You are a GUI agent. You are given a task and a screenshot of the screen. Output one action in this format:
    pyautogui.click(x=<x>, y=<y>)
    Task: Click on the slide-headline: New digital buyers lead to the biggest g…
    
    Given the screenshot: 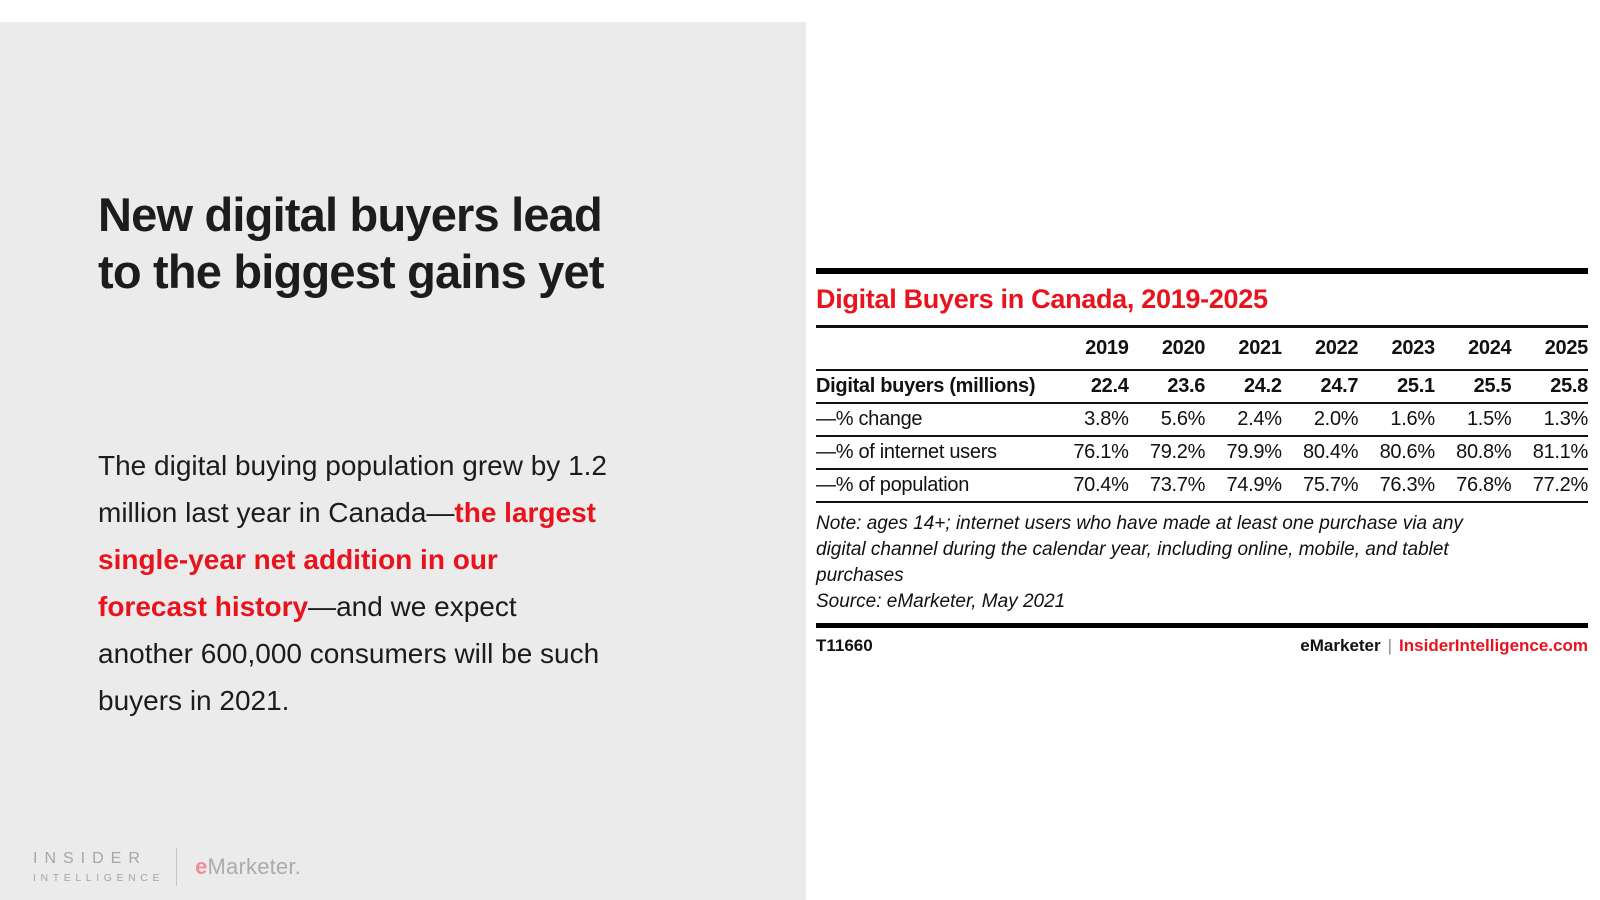 What is the action you would take?
    pyautogui.click(x=428, y=243)
    